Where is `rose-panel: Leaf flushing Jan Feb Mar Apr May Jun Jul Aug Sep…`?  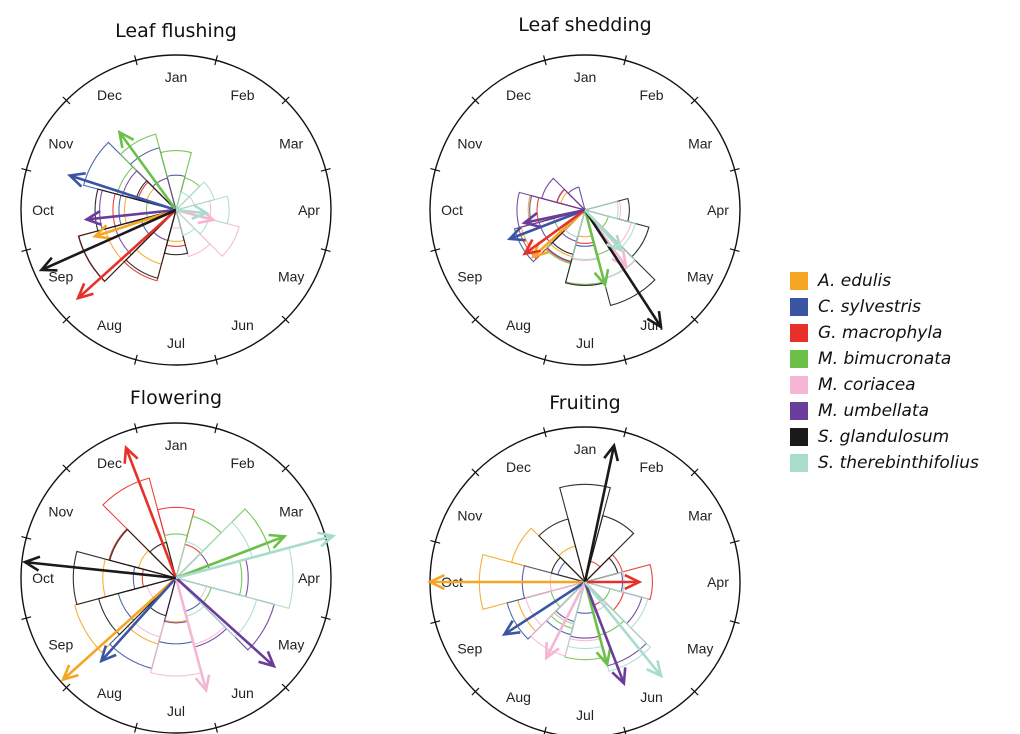
rose-panel: Leaf flushing Jan Feb Mar Apr May Jun Jul Aug Sep… is located at coordinates (176, 193).